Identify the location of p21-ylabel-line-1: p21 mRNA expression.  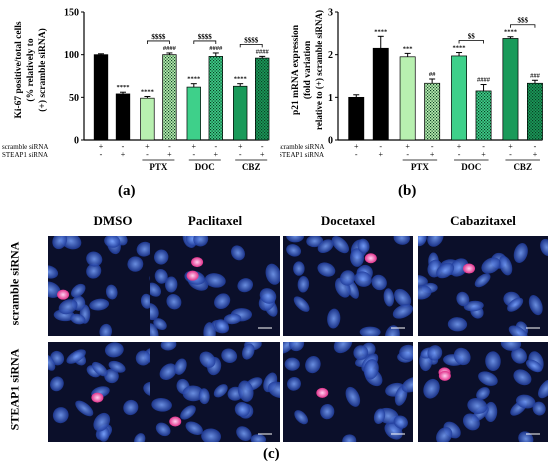
(296, 69).